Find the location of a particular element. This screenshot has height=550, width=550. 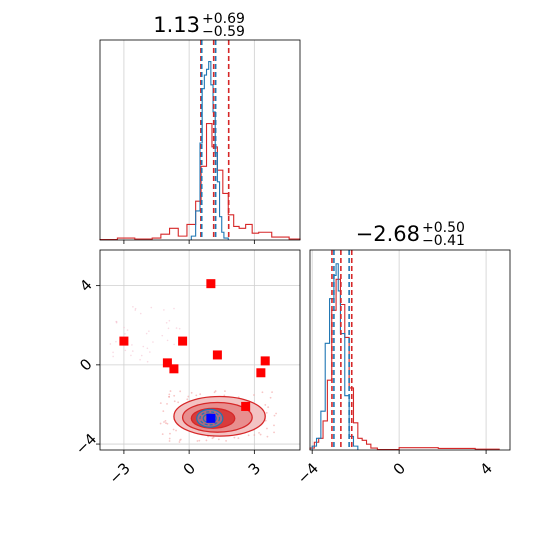

hist-p2-quantile-lines is located at coordinates (342, 350).